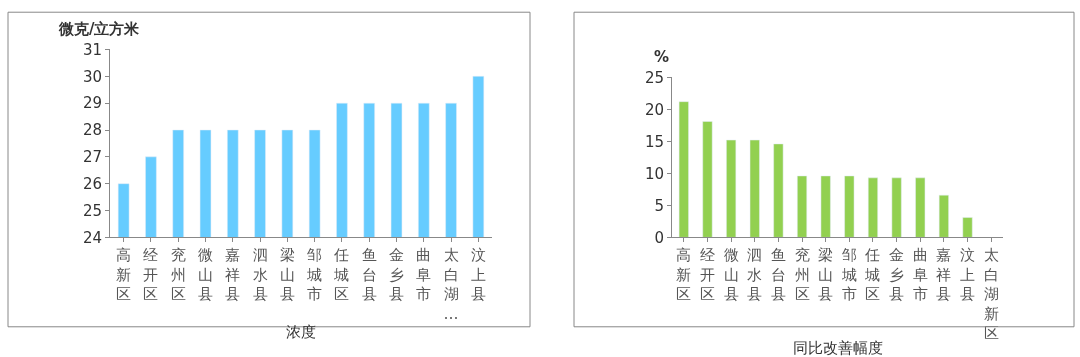  Describe the element at coordinates (92, 76) in the screenshot. I see `y-tick-label: 30` at that location.